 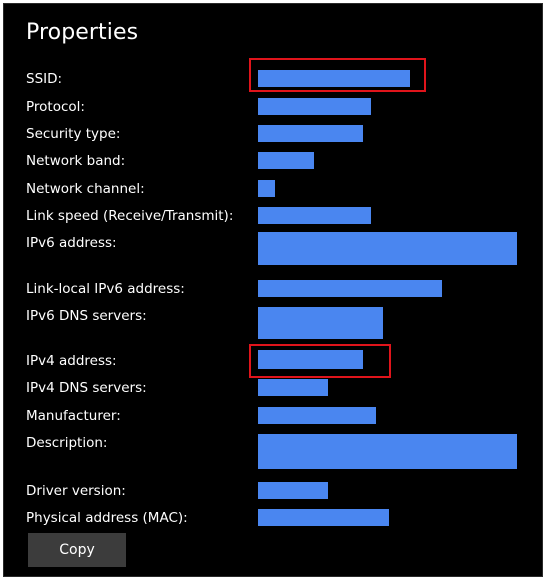 I want to click on property-label-manufacturer: Manufacturer:, so click(x=73, y=416).